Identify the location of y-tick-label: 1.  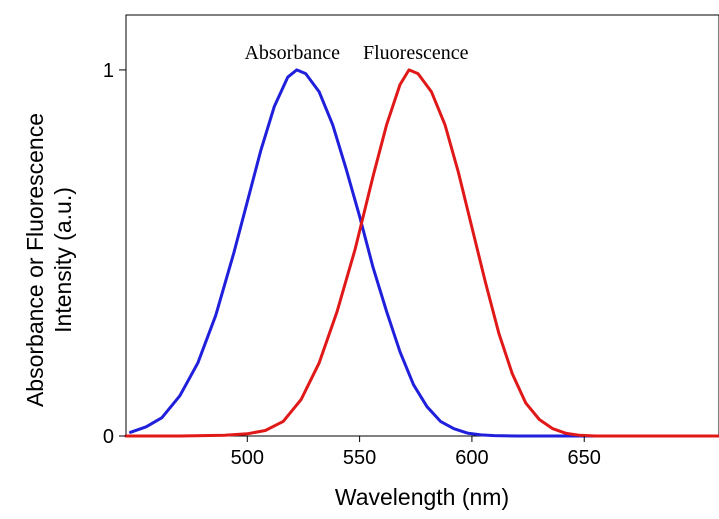
(108, 71).